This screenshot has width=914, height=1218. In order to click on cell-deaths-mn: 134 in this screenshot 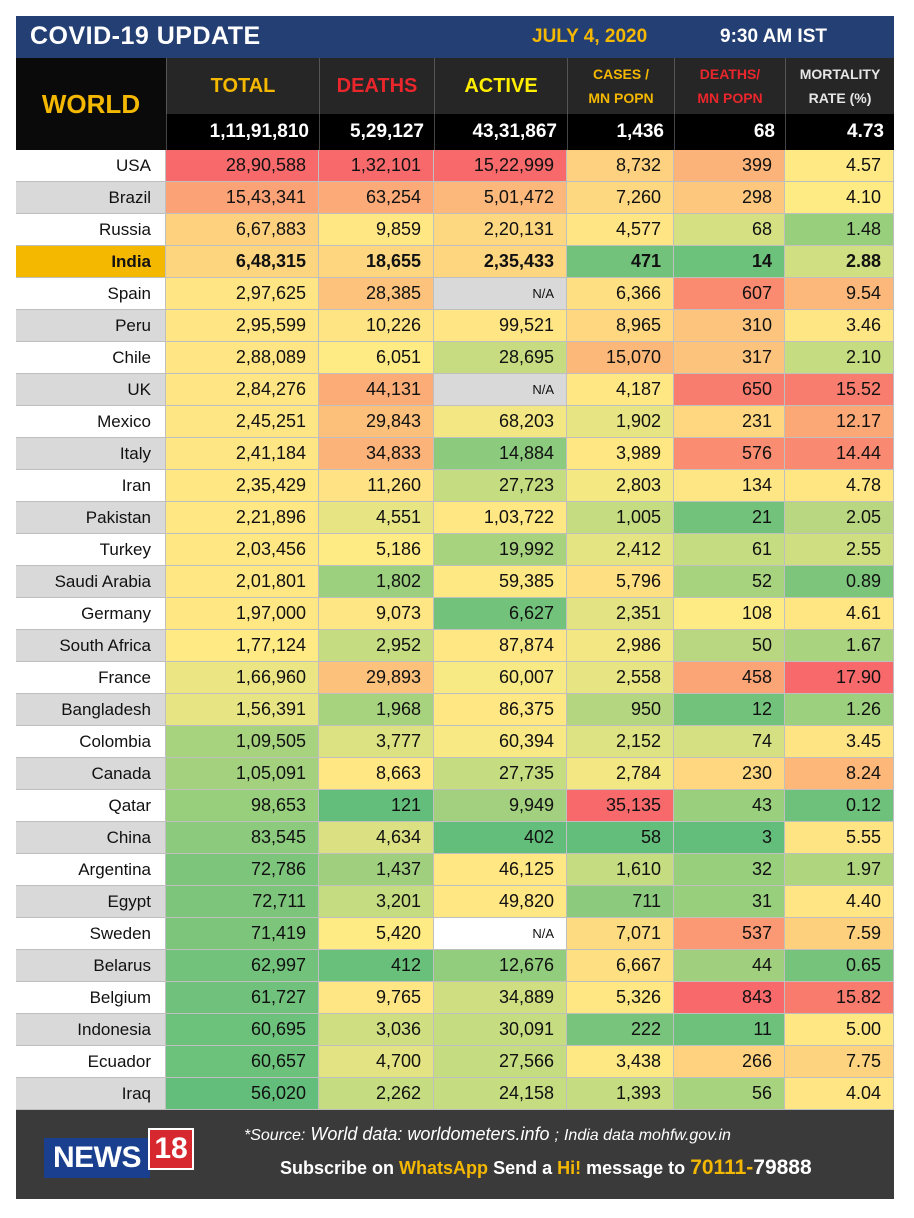, I will do `click(729, 486)`.